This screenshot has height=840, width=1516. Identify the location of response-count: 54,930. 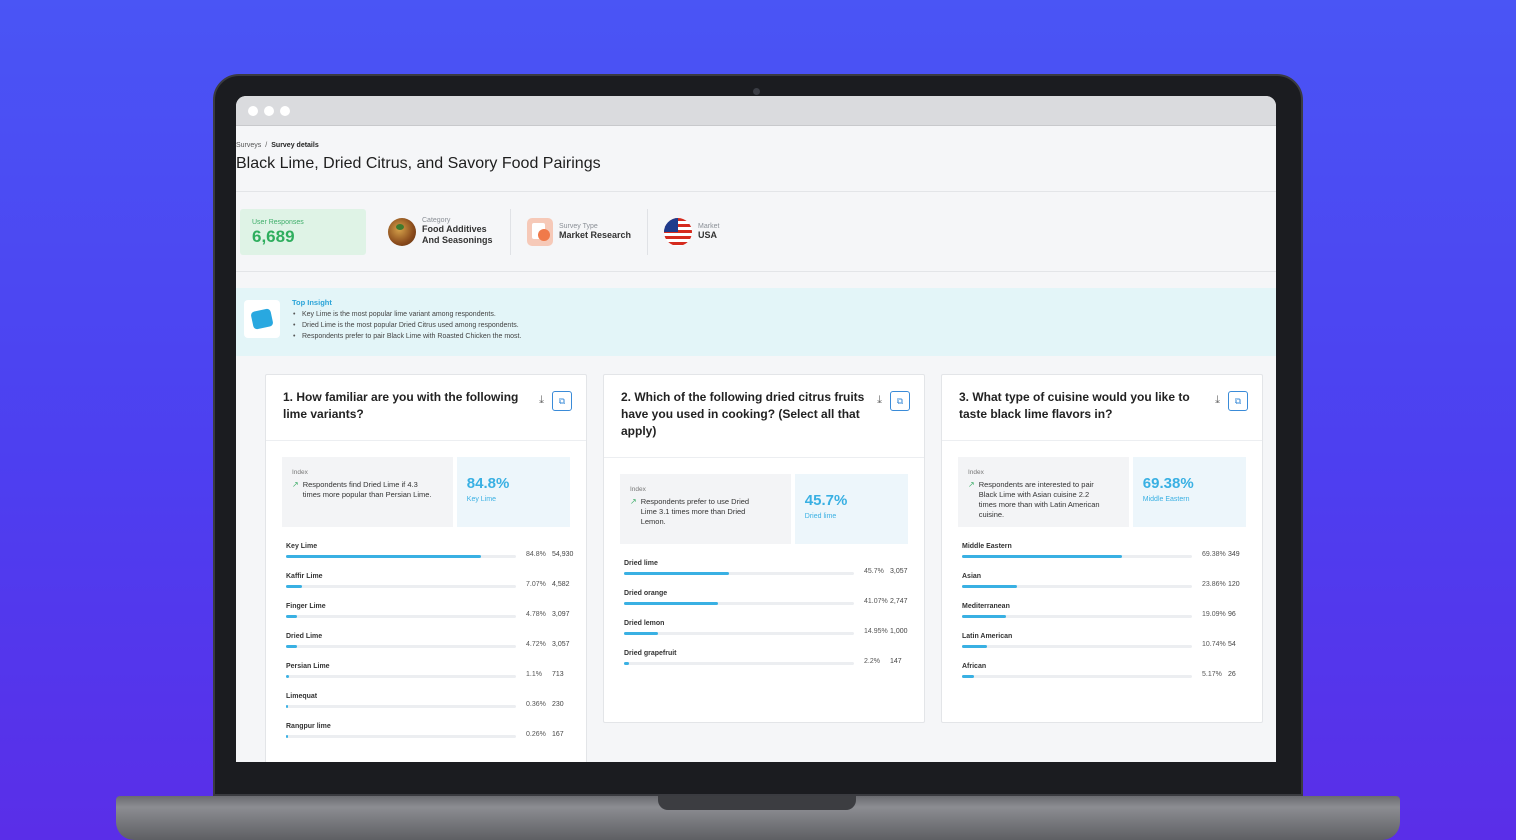
(563, 554).